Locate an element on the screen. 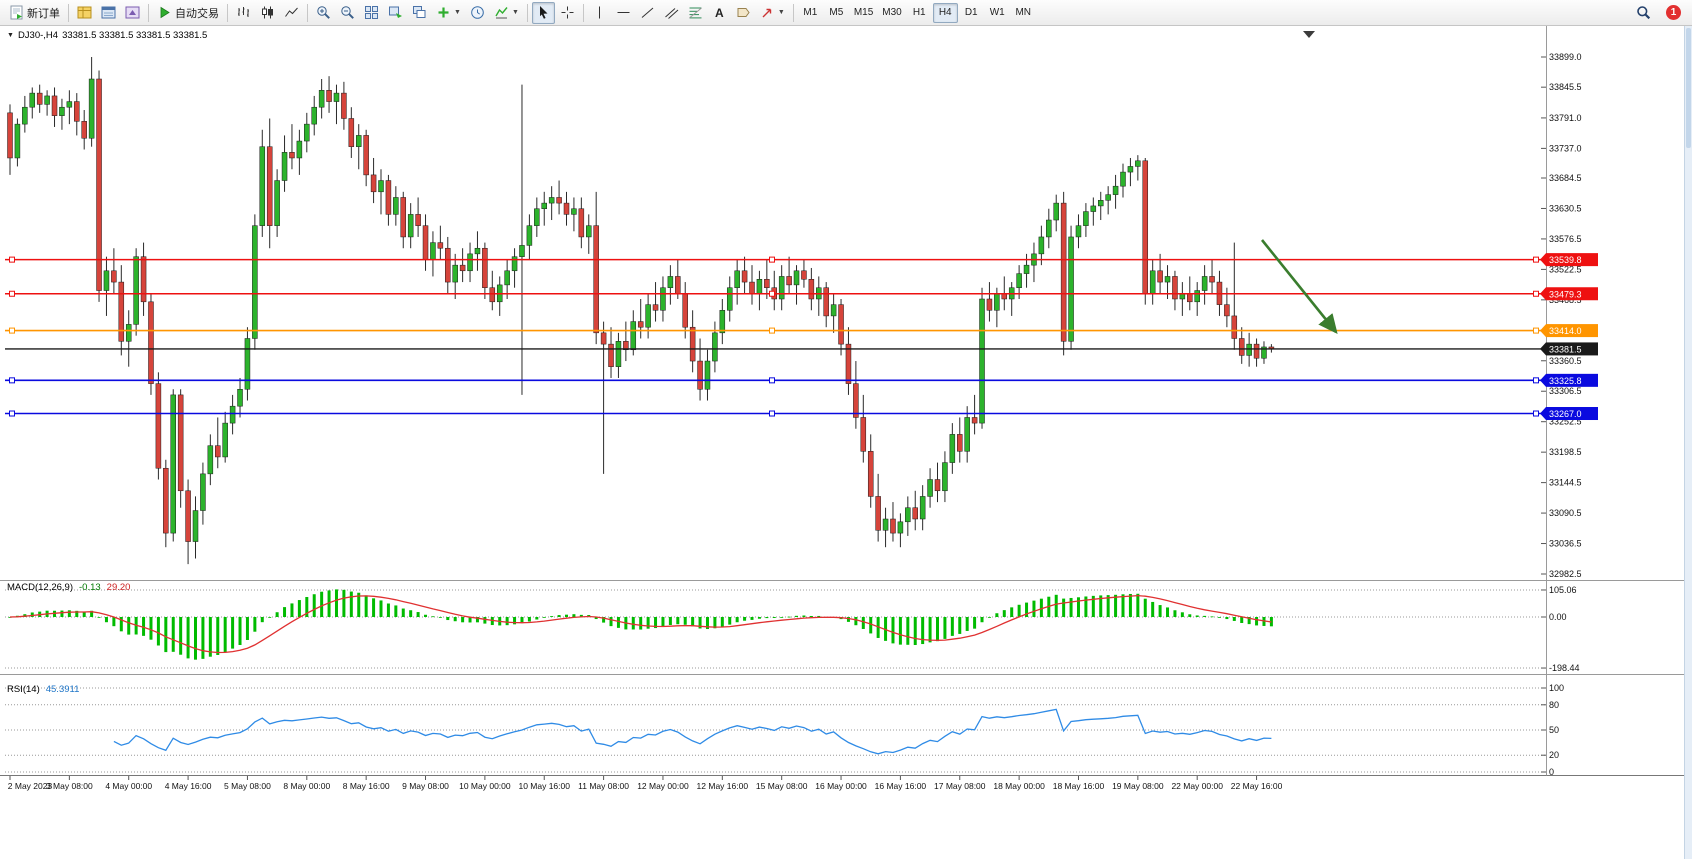 The width and height of the screenshot is (1692, 859). vertical-line-icon is located at coordinates (599, 12).